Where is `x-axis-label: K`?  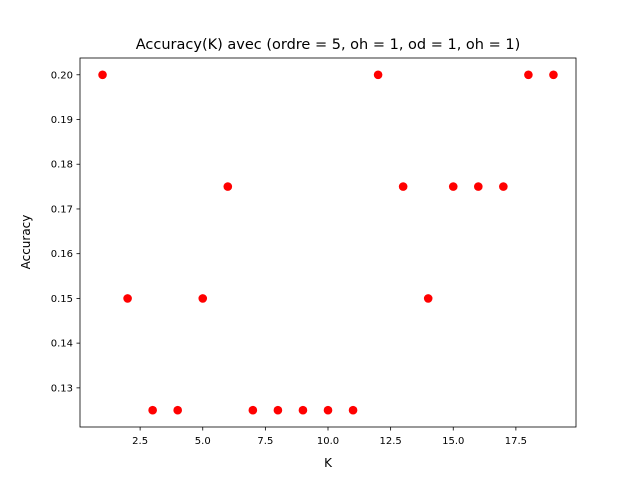 x-axis-label: K is located at coordinates (328, 463).